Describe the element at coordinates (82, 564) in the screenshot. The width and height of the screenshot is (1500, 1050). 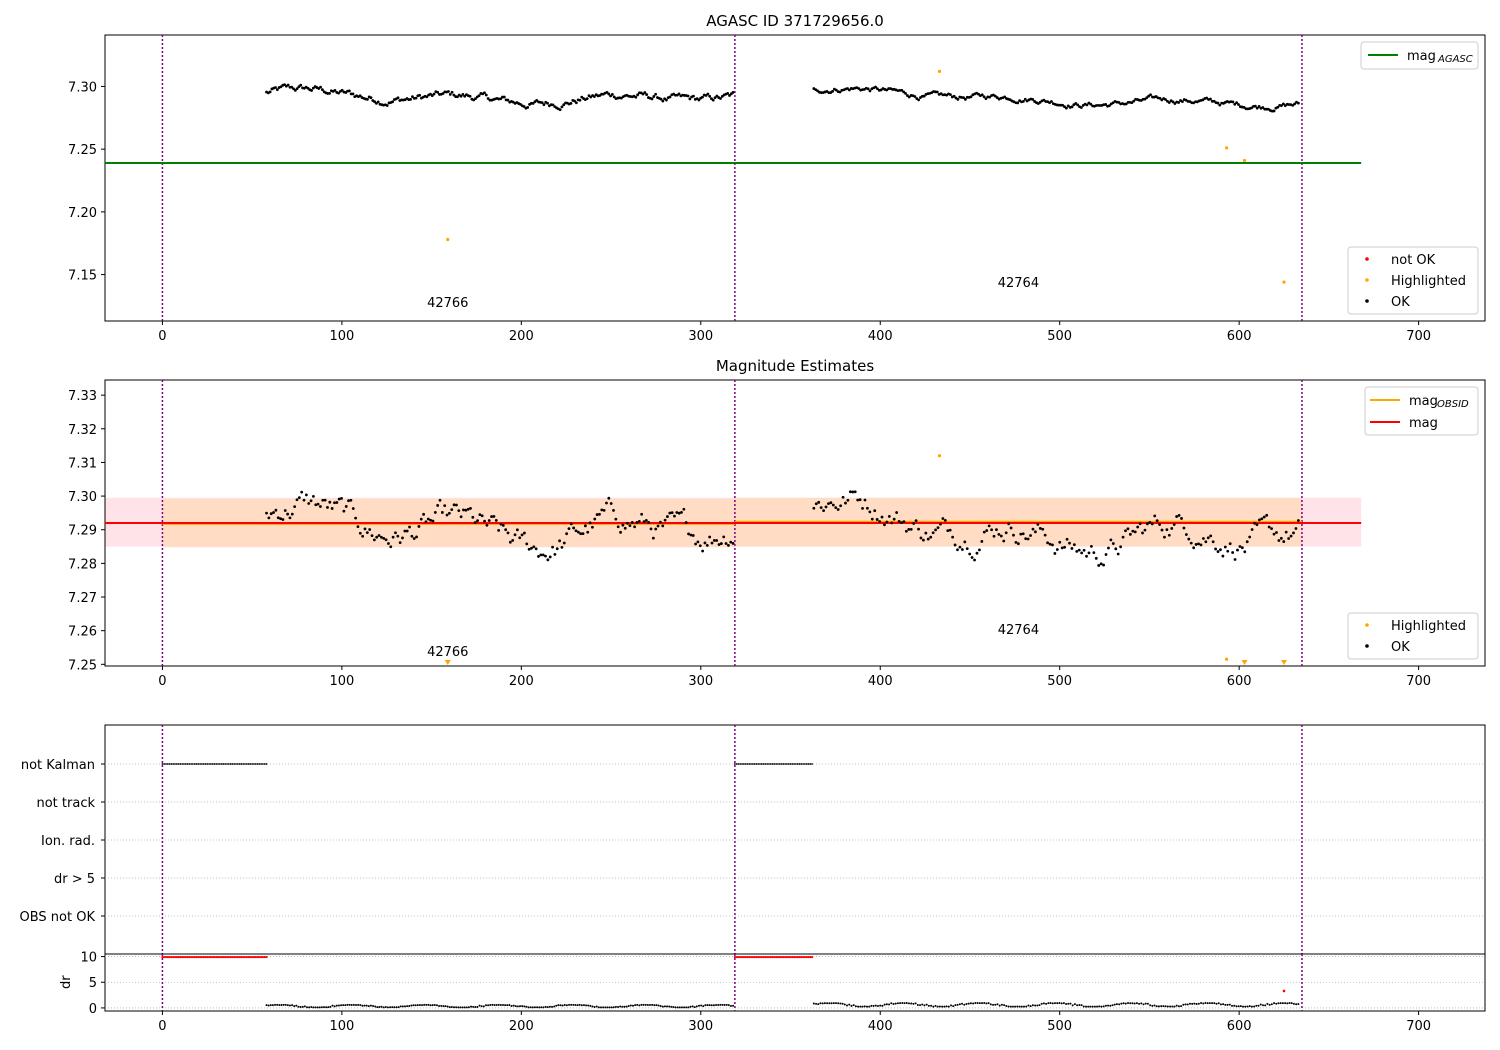
I see `y-tick-label: 7.28` at that location.